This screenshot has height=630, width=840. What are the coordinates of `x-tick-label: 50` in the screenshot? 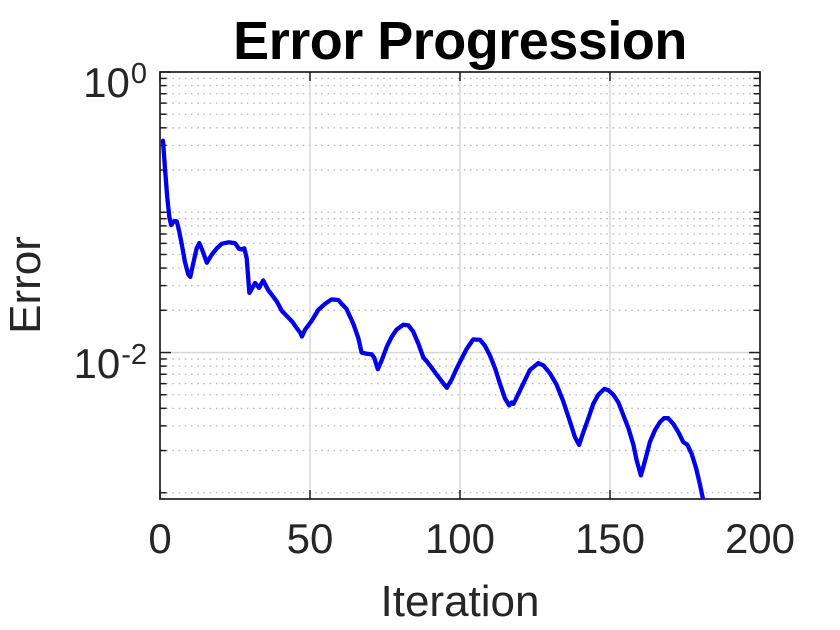 It's located at (310, 538).